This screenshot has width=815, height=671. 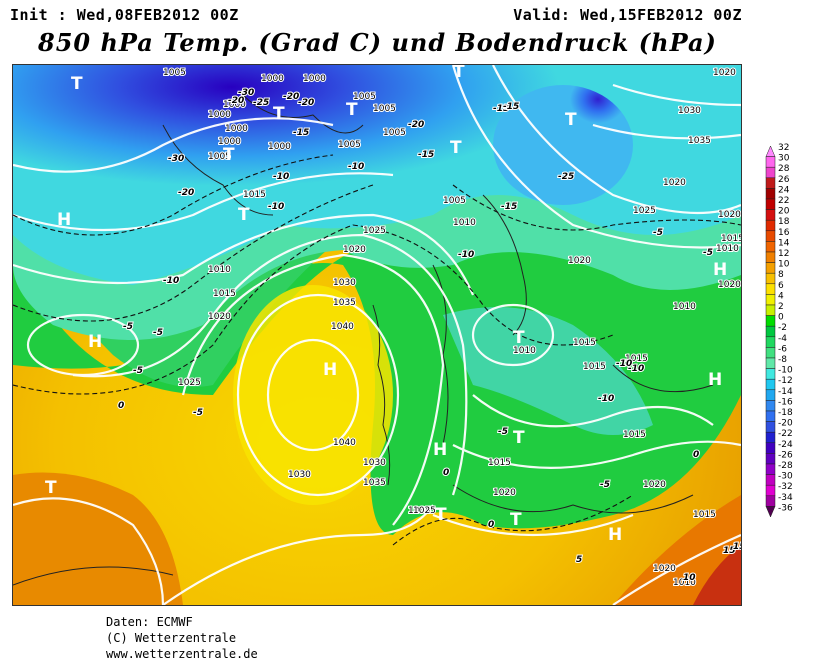 What do you see at coordinates (121, 406) in the screenshot?
I see `isotherm-label: 0` at bounding box center [121, 406].